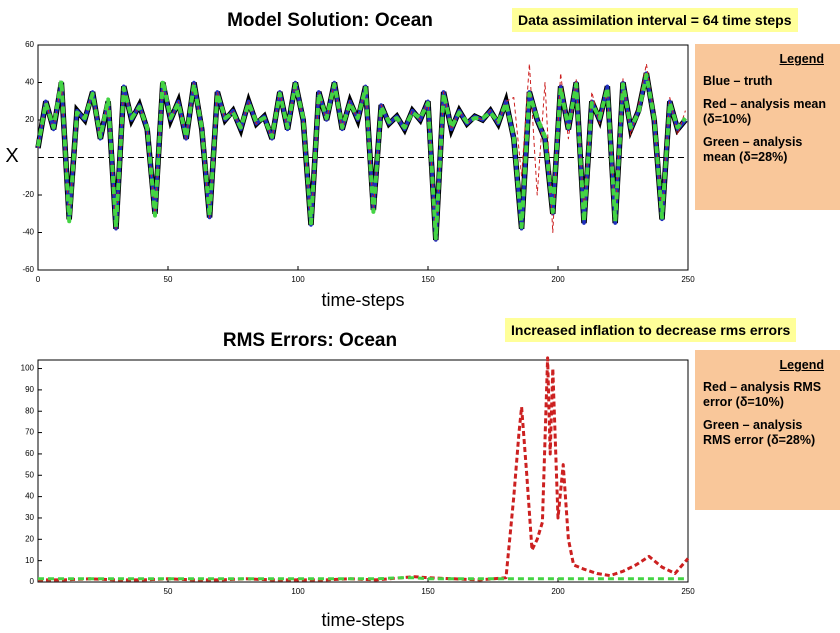 This screenshot has width=840, height=633. What do you see at coordinates (28, 368) in the screenshot?
I see `y-tick-label: 100` at bounding box center [28, 368].